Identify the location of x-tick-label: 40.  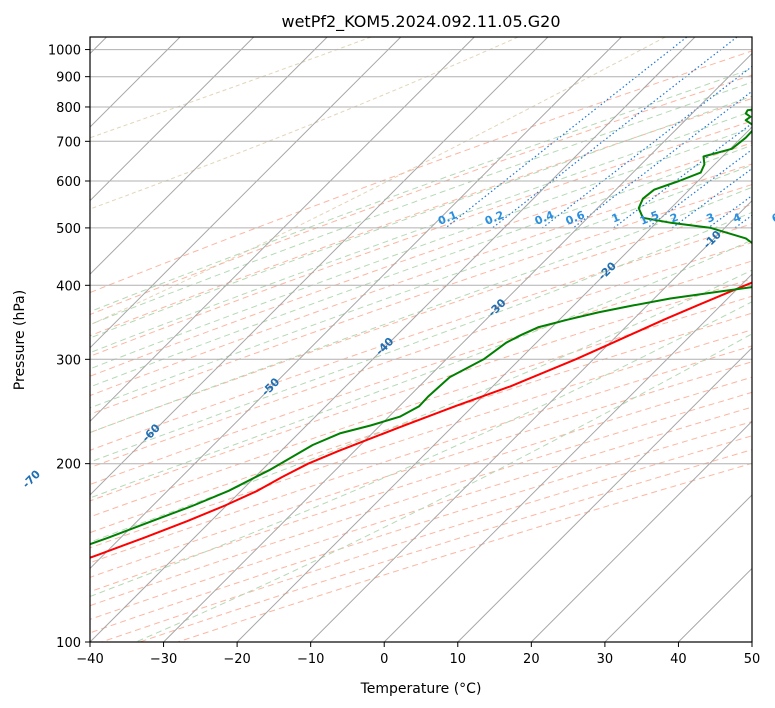
(678, 659).